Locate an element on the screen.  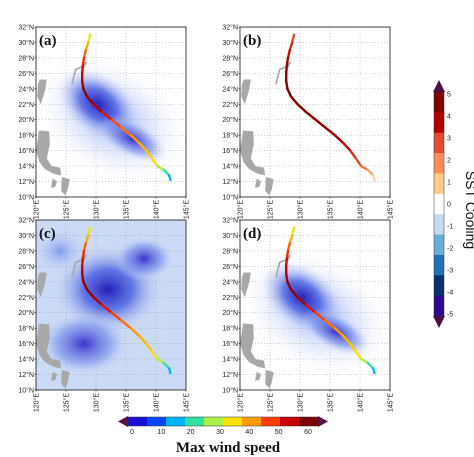
panel-label: (c) is located at coordinates (47, 234).